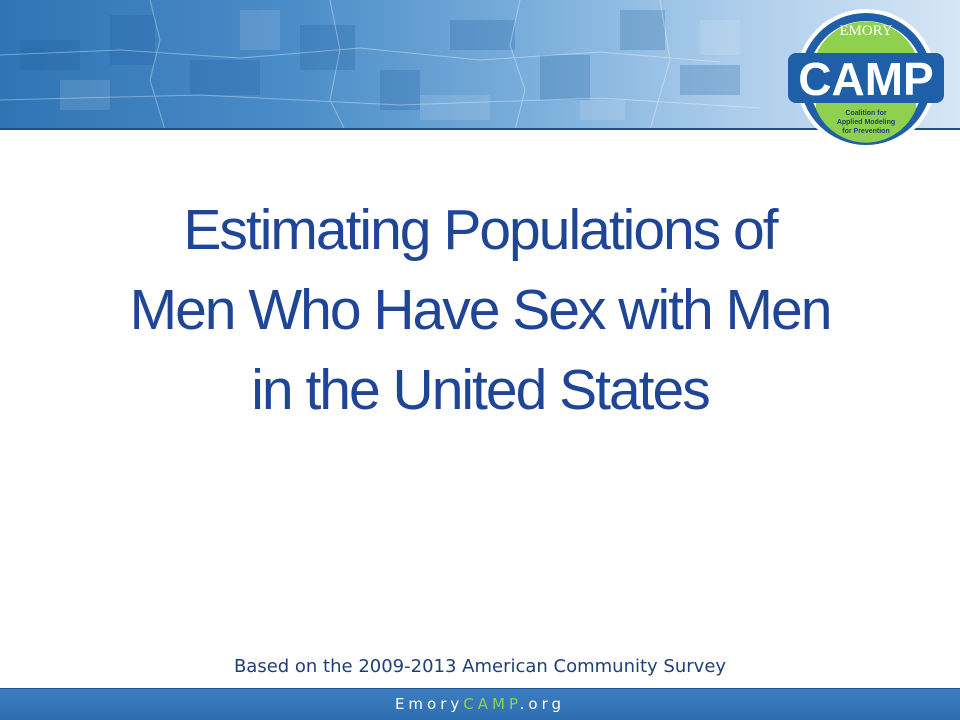 This screenshot has height=720, width=960. What do you see at coordinates (542, 704) in the screenshot?
I see `footer-url-suffix: .org` at bounding box center [542, 704].